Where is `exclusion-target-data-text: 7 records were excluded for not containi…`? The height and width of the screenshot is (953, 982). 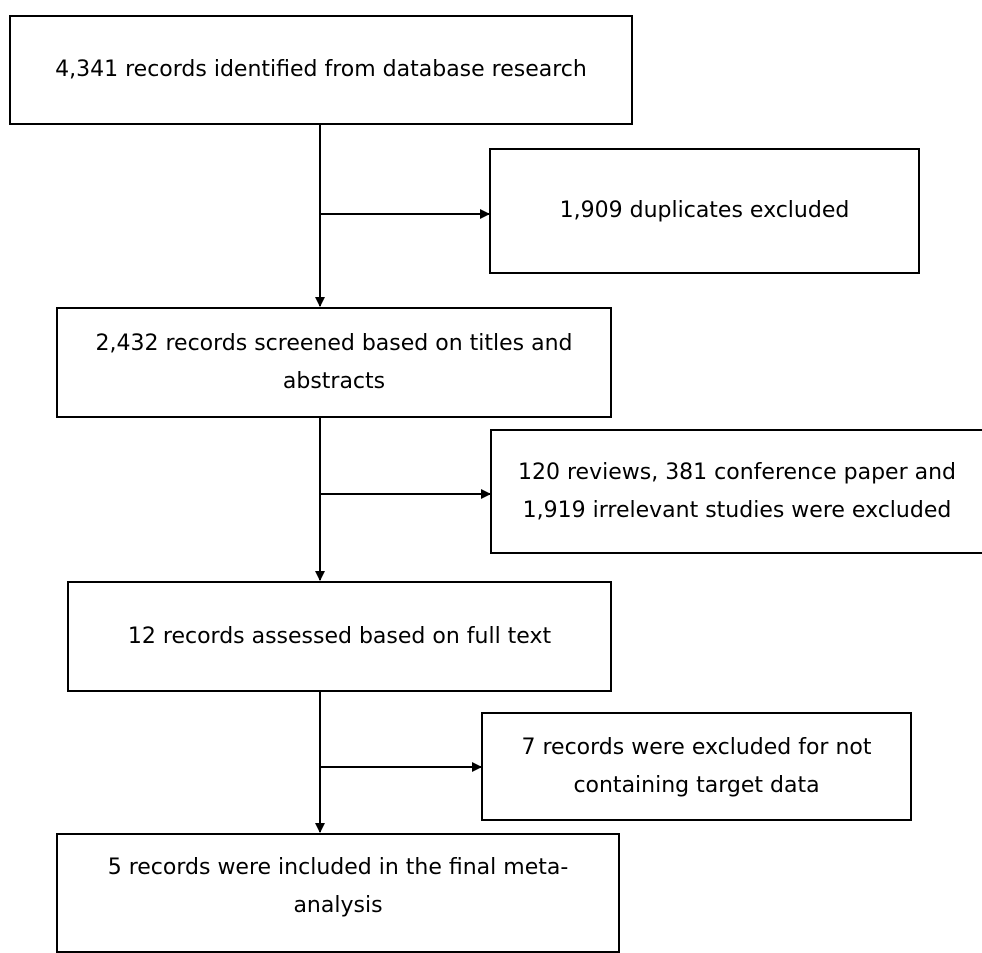
exclusion-target-data-text: 7 records were excluded for not containi… is located at coordinates (696, 766).